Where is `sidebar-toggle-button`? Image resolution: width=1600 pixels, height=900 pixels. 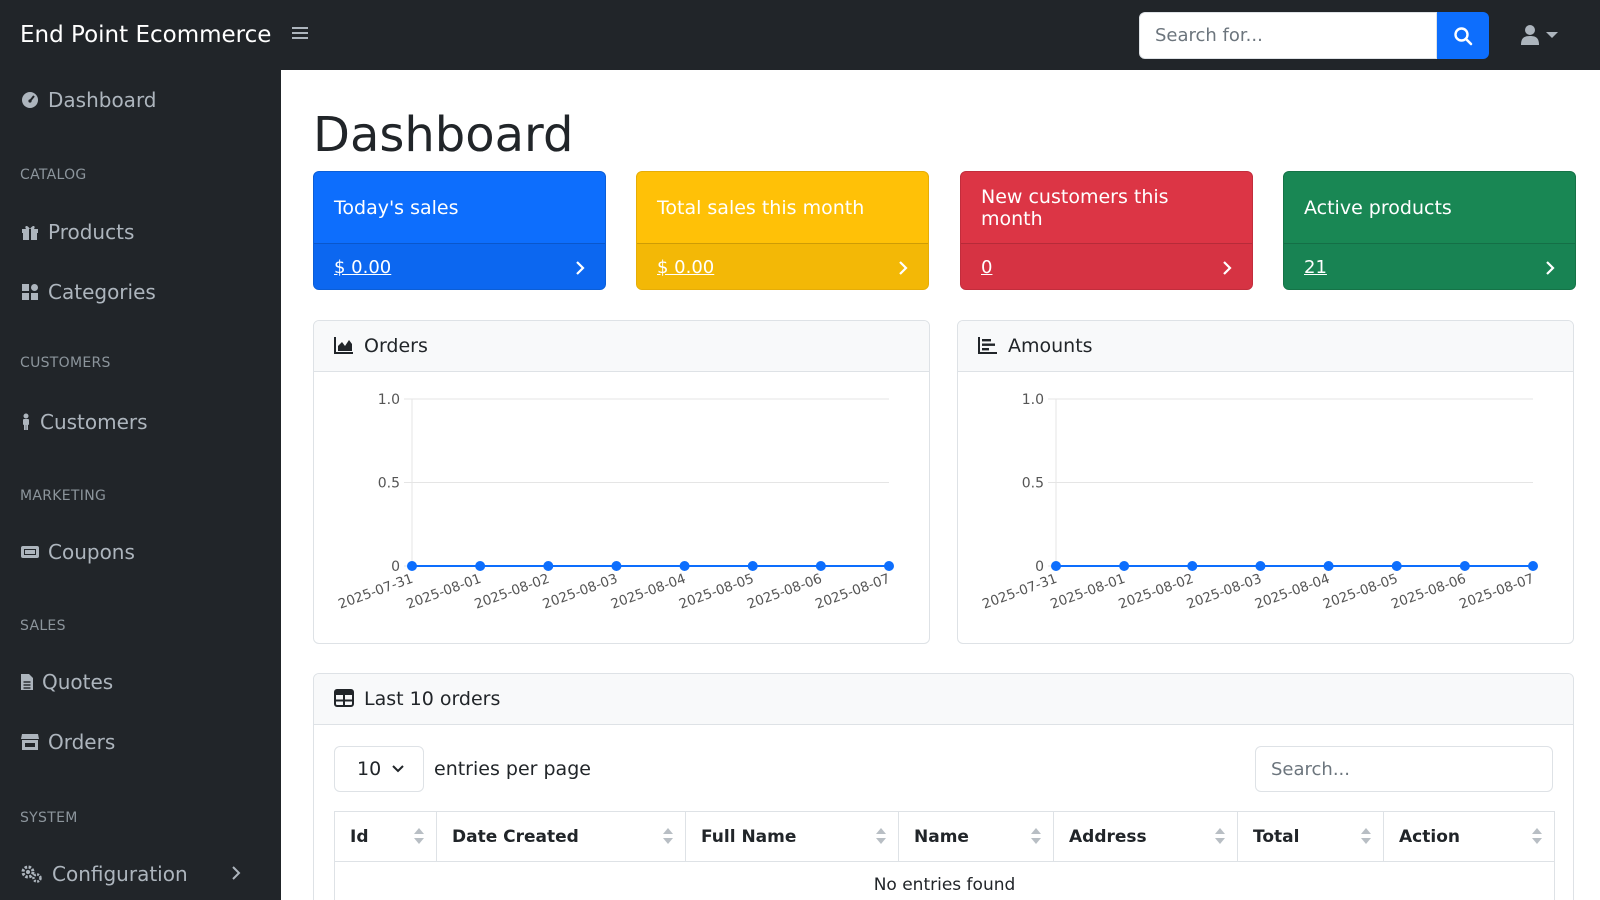 sidebar-toggle-button is located at coordinates (300, 34).